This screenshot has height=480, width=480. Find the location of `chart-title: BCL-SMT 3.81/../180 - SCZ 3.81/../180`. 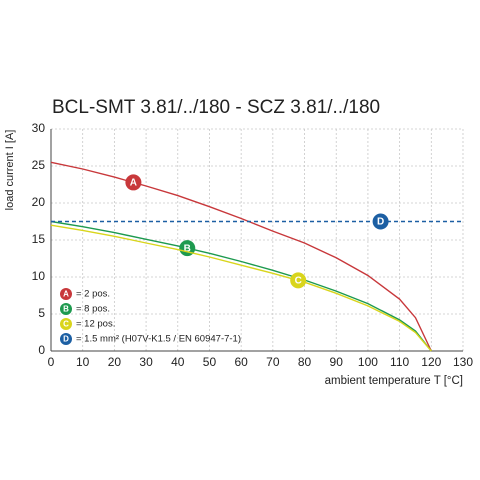

chart-title: BCL-SMT 3.81/../180 - SCZ 3.81/../180 is located at coordinates (216, 107).